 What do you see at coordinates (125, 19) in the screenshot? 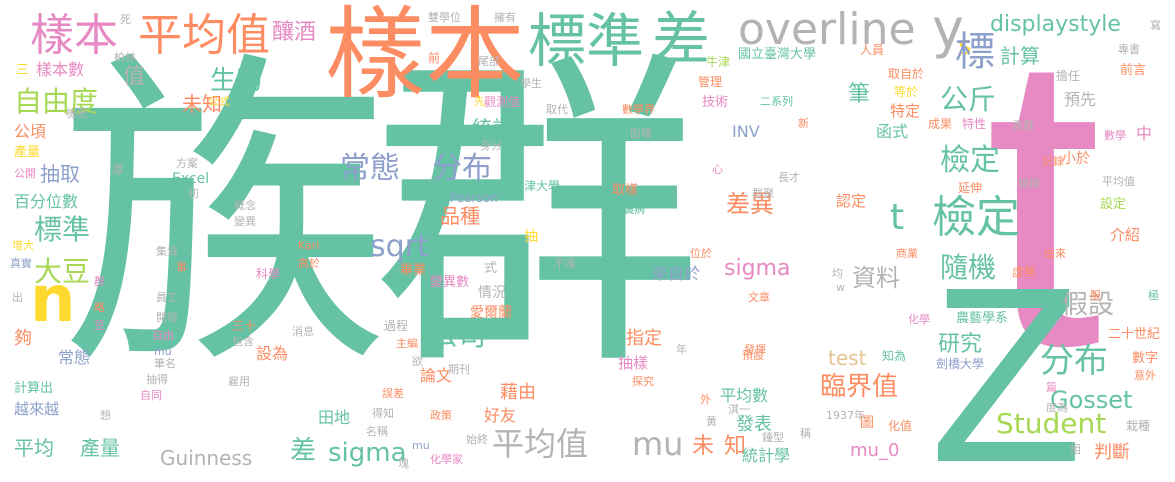
I see `cloud-word: 死` at bounding box center [125, 19].